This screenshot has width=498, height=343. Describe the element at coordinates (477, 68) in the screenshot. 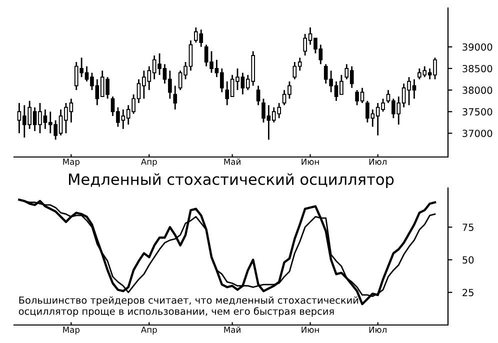

I see `y-tick-label: 38500` at that location.